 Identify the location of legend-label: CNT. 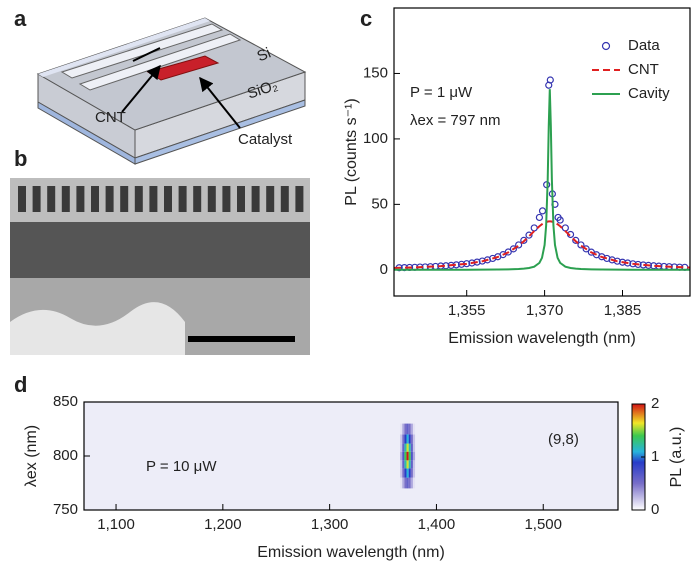
(643, 69).